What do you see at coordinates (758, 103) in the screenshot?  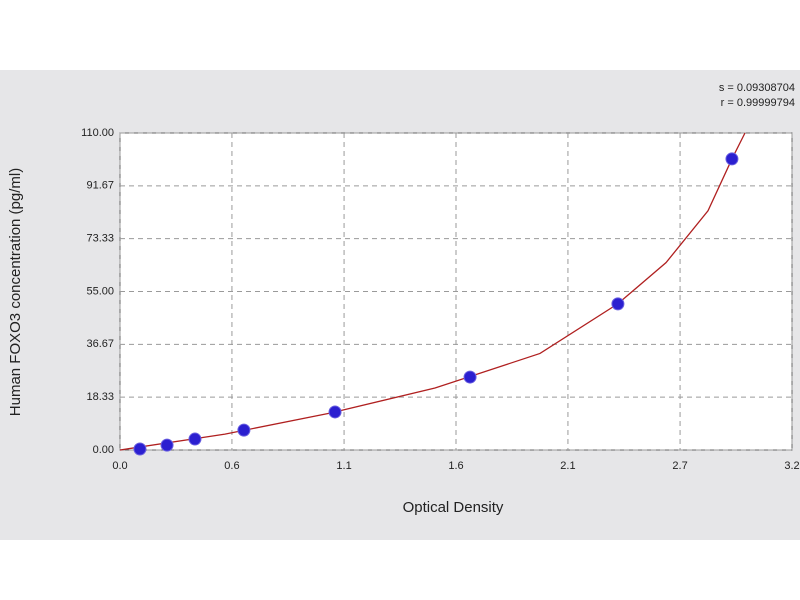 I see `annotation: r = 0.99999794` at bounding box center [758, 103].